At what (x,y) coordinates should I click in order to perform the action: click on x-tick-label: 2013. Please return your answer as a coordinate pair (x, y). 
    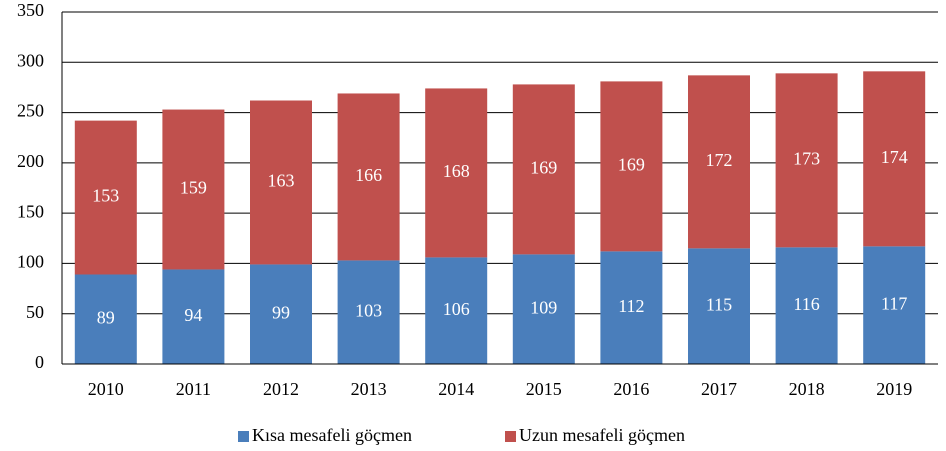
    Looking at the image, I should click on (369, 389).